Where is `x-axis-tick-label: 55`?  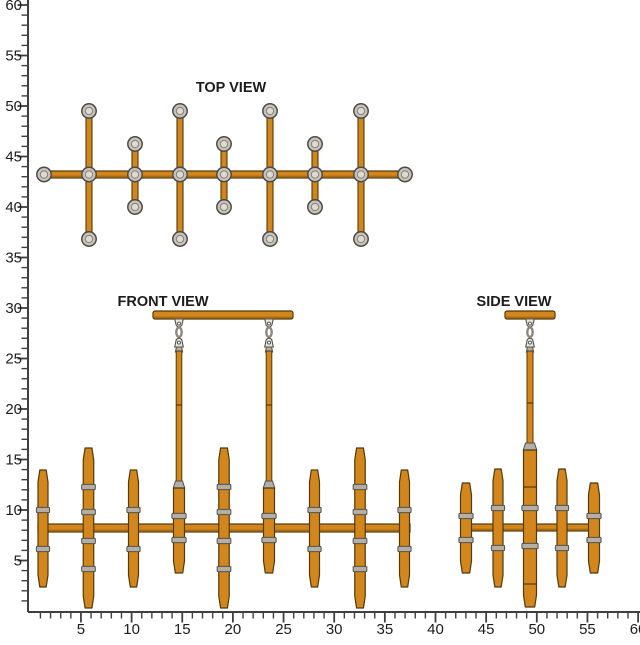
x-axis-tick-label: 55 is located at coordinates (587, 629).